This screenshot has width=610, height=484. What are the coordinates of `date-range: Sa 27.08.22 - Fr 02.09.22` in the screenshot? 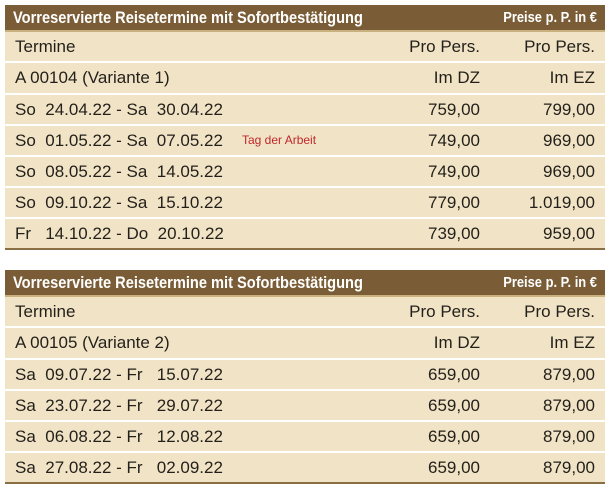 It's located at (119, 467).